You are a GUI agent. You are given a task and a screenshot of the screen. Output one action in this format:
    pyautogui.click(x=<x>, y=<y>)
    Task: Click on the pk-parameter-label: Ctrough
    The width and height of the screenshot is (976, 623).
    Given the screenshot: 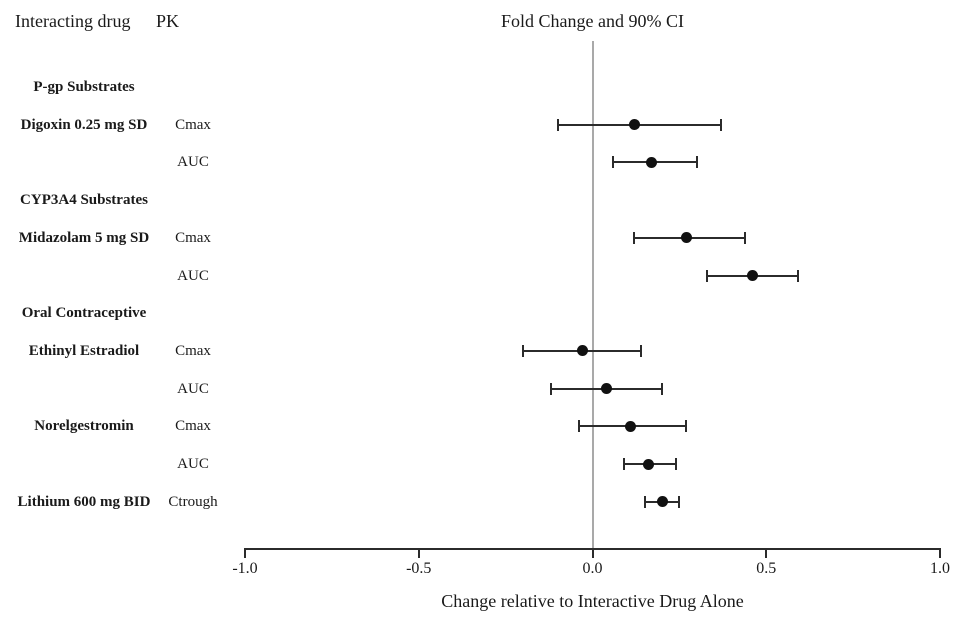 What is the action you would take?
    pyautogui.click(x=193, y=501)
    